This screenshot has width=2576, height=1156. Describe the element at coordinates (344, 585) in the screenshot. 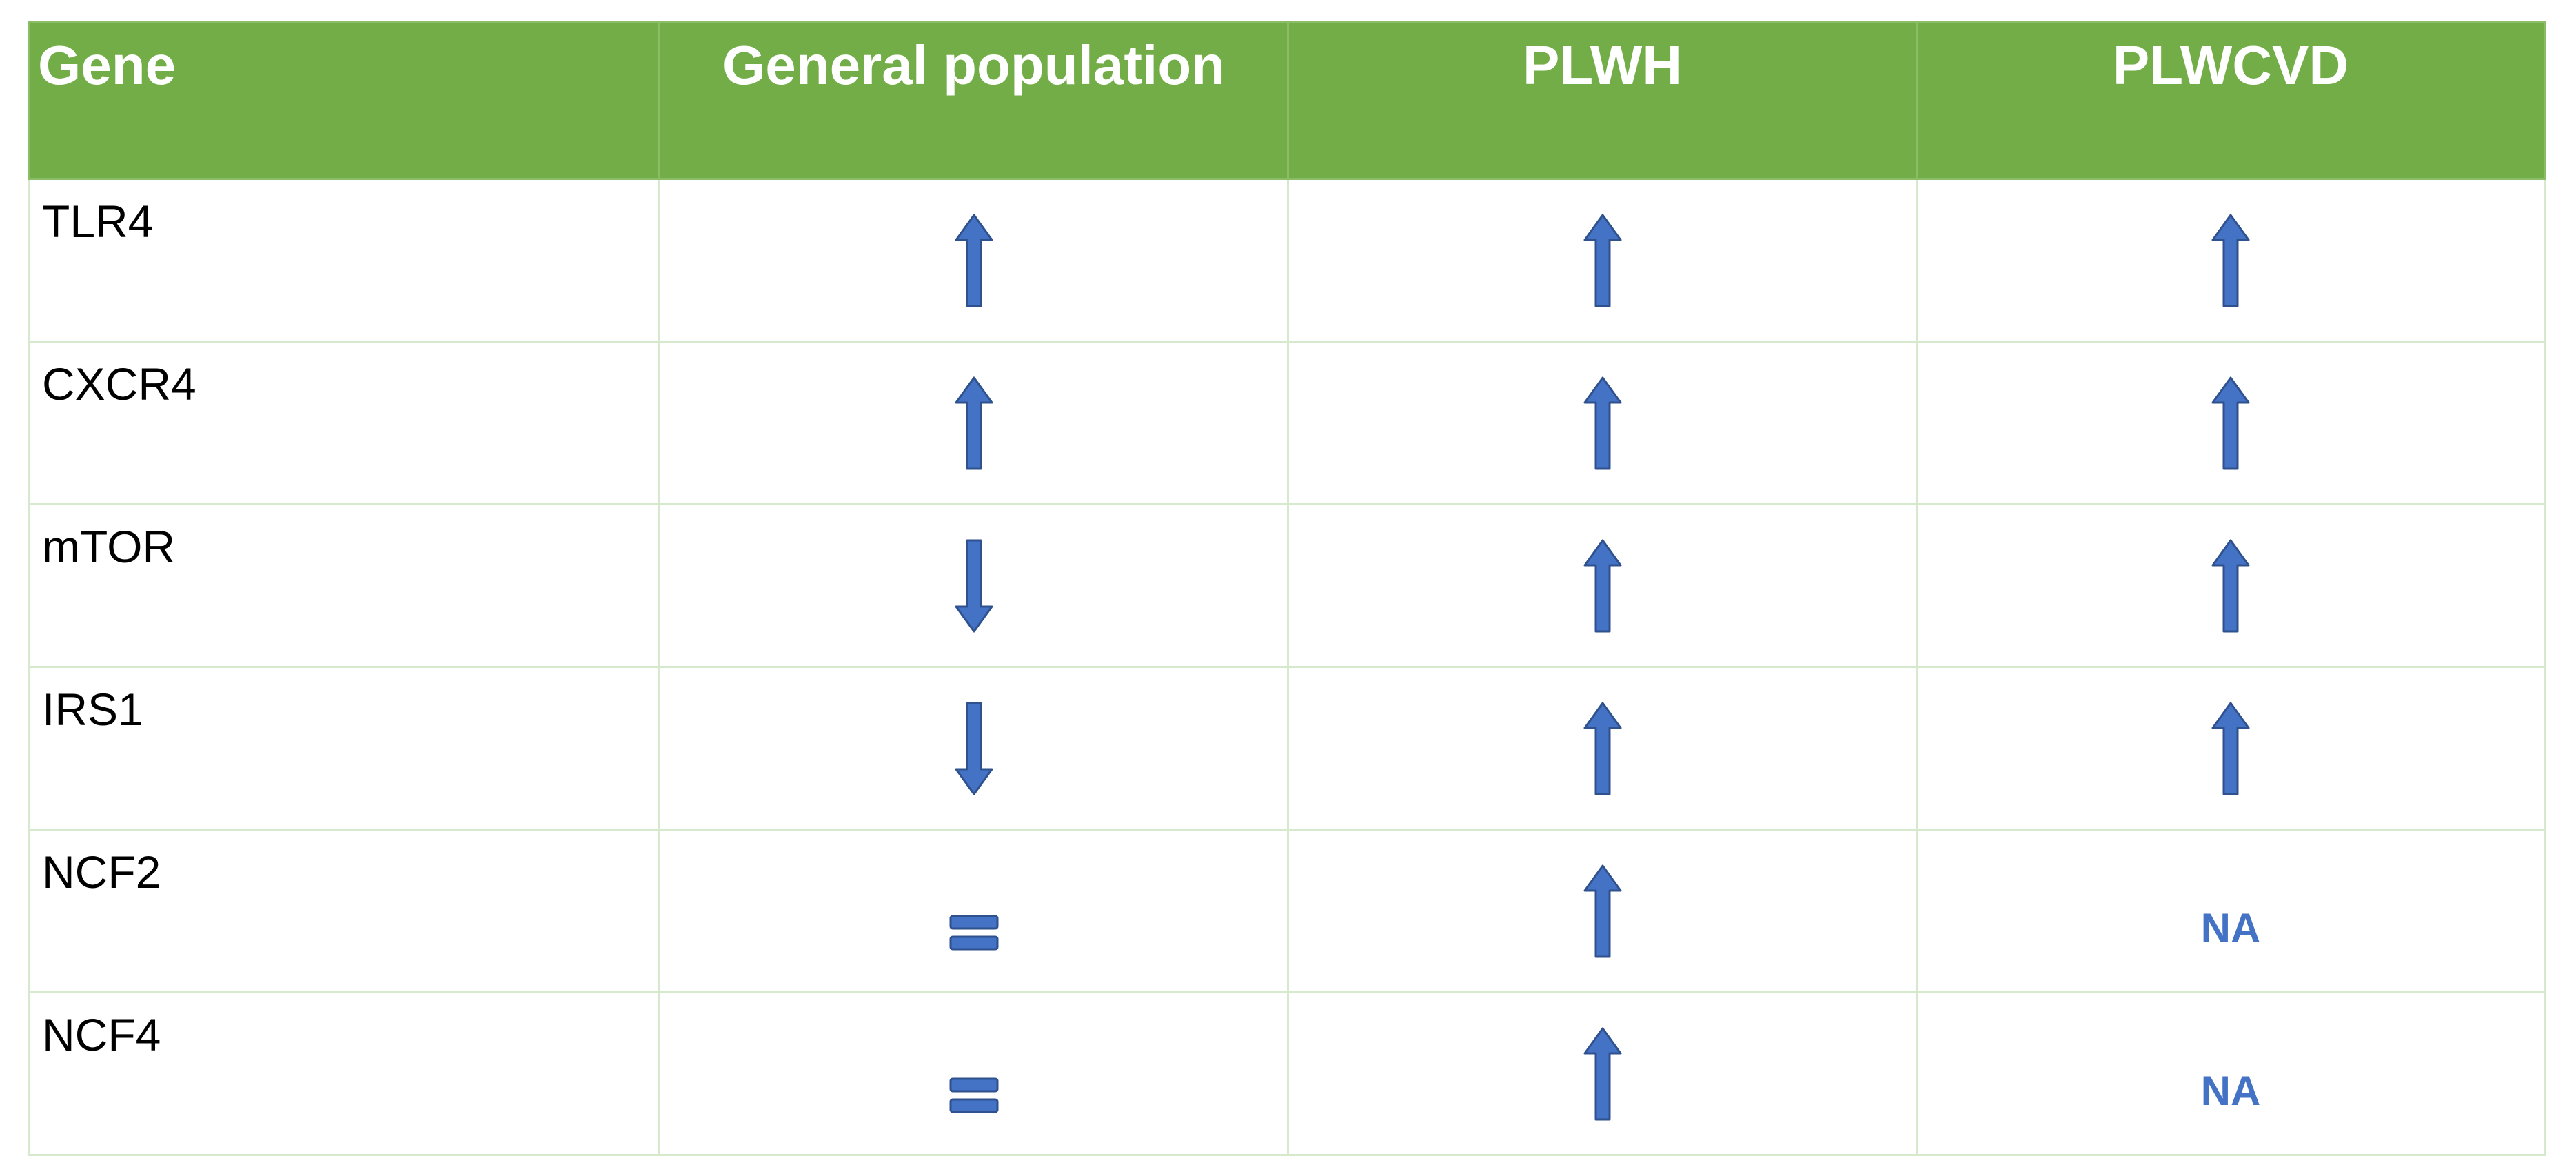

I see `gene-name: mTOR` at that location.